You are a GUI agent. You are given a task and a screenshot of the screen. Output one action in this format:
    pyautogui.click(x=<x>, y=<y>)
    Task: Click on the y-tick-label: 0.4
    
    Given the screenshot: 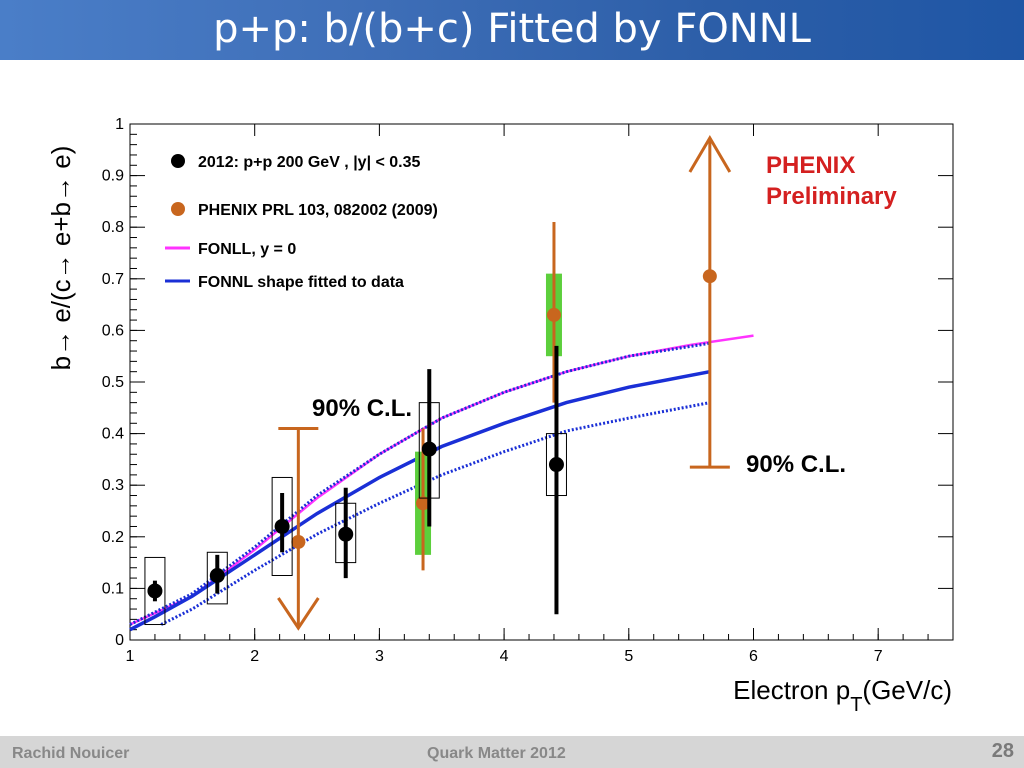 What is the action you would take?
    pyautogui.click(x=113, y=434)
    